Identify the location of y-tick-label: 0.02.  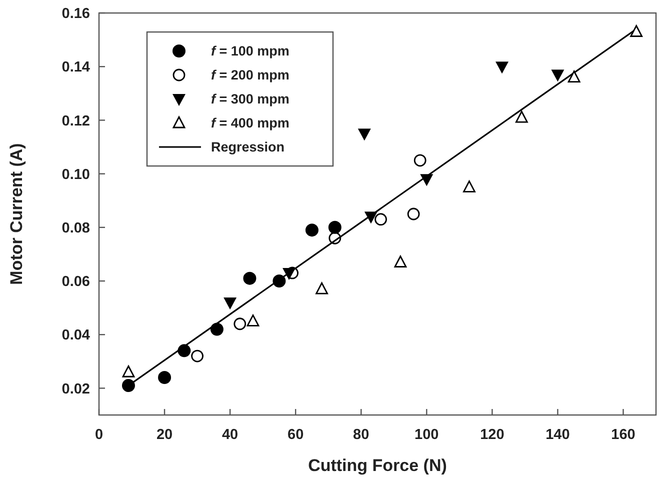
(76, 389).